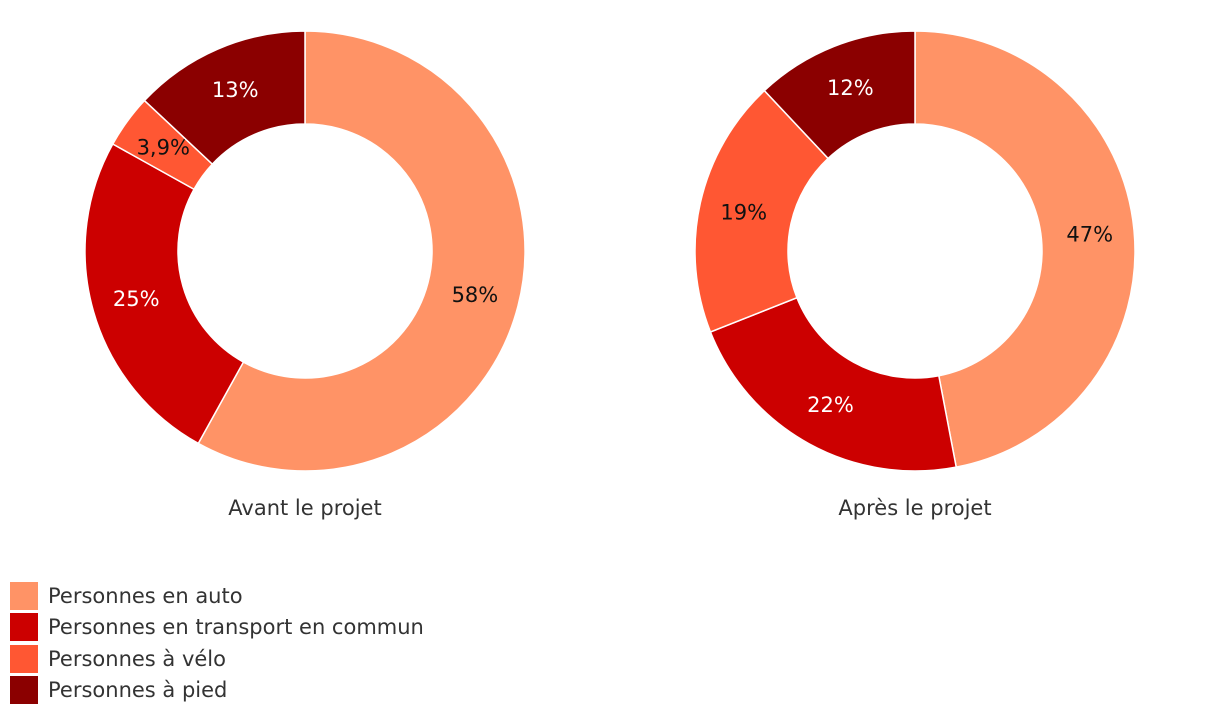 The width and height of the screenshot is (1220, 714). What do you see at coordinates (304, 508) in the screenshot?
I see `chart-caption-avant: Avant le projet` at bounding box center [304, 508].